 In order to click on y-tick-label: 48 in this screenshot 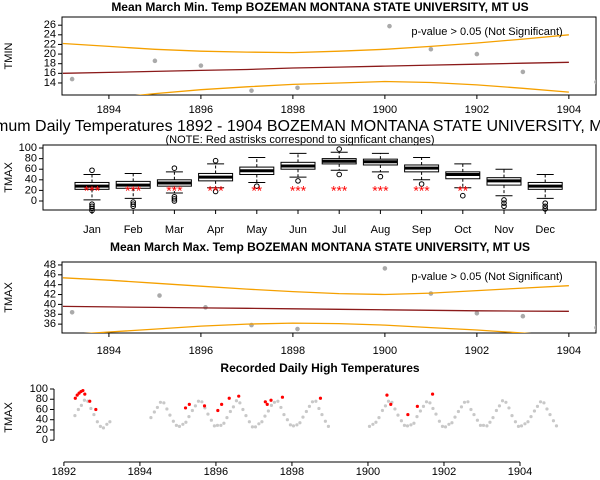, I will do `click(50, 265)`.